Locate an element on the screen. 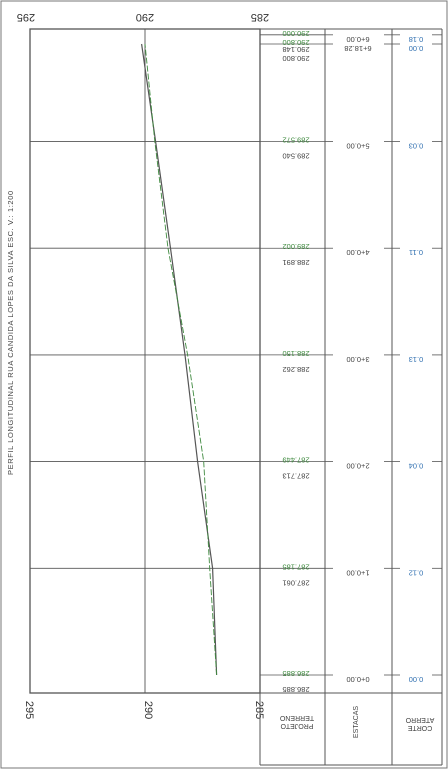  header-aterro: ATERRO is located at coordinates (419, 719).